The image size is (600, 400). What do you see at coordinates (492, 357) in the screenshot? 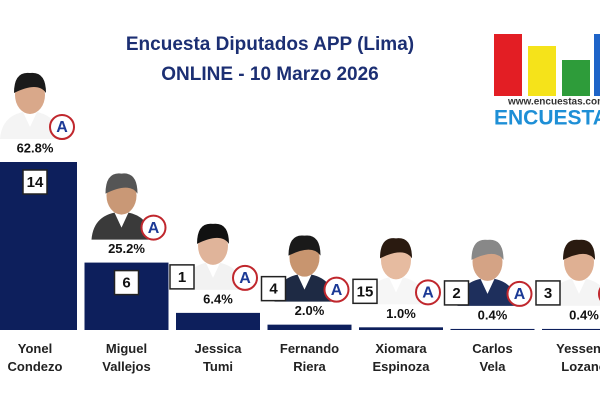
I see `x-tick-label: Carlos Vela` at bounding box center [492, 357].